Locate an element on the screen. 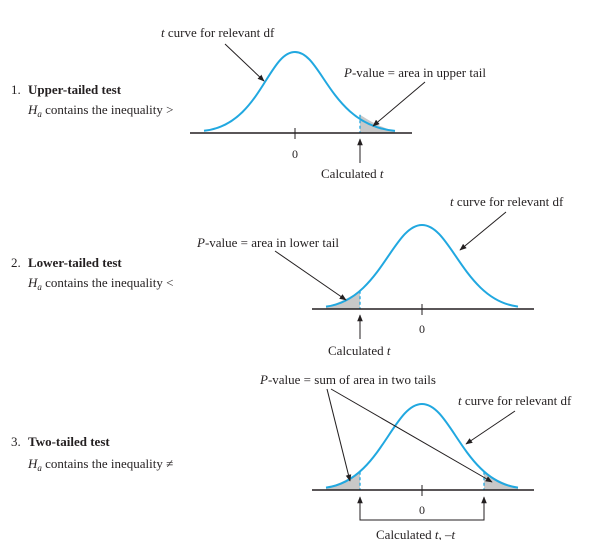 This screenshot has height=540, width=601. panel-number: 2. is located at coordinates (16, 262).